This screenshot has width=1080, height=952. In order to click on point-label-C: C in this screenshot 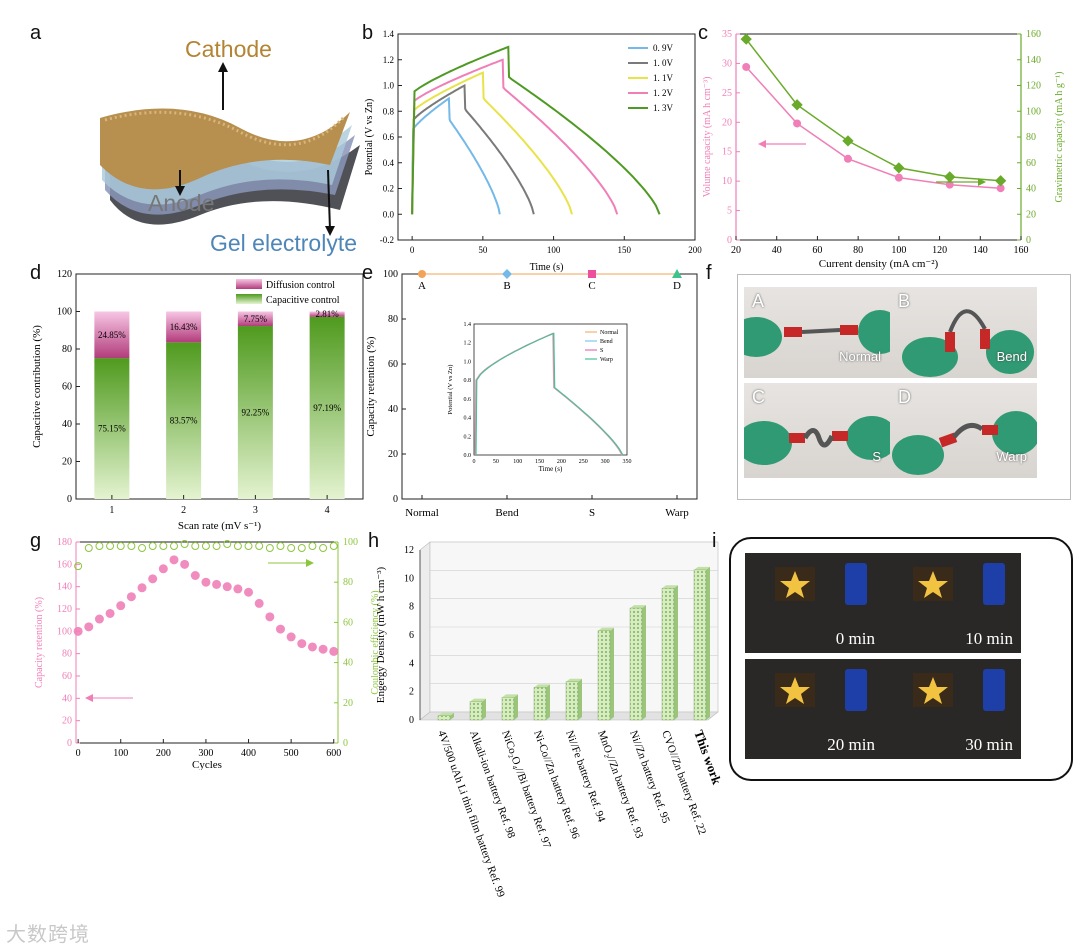, I will do `click(591, 286)`.